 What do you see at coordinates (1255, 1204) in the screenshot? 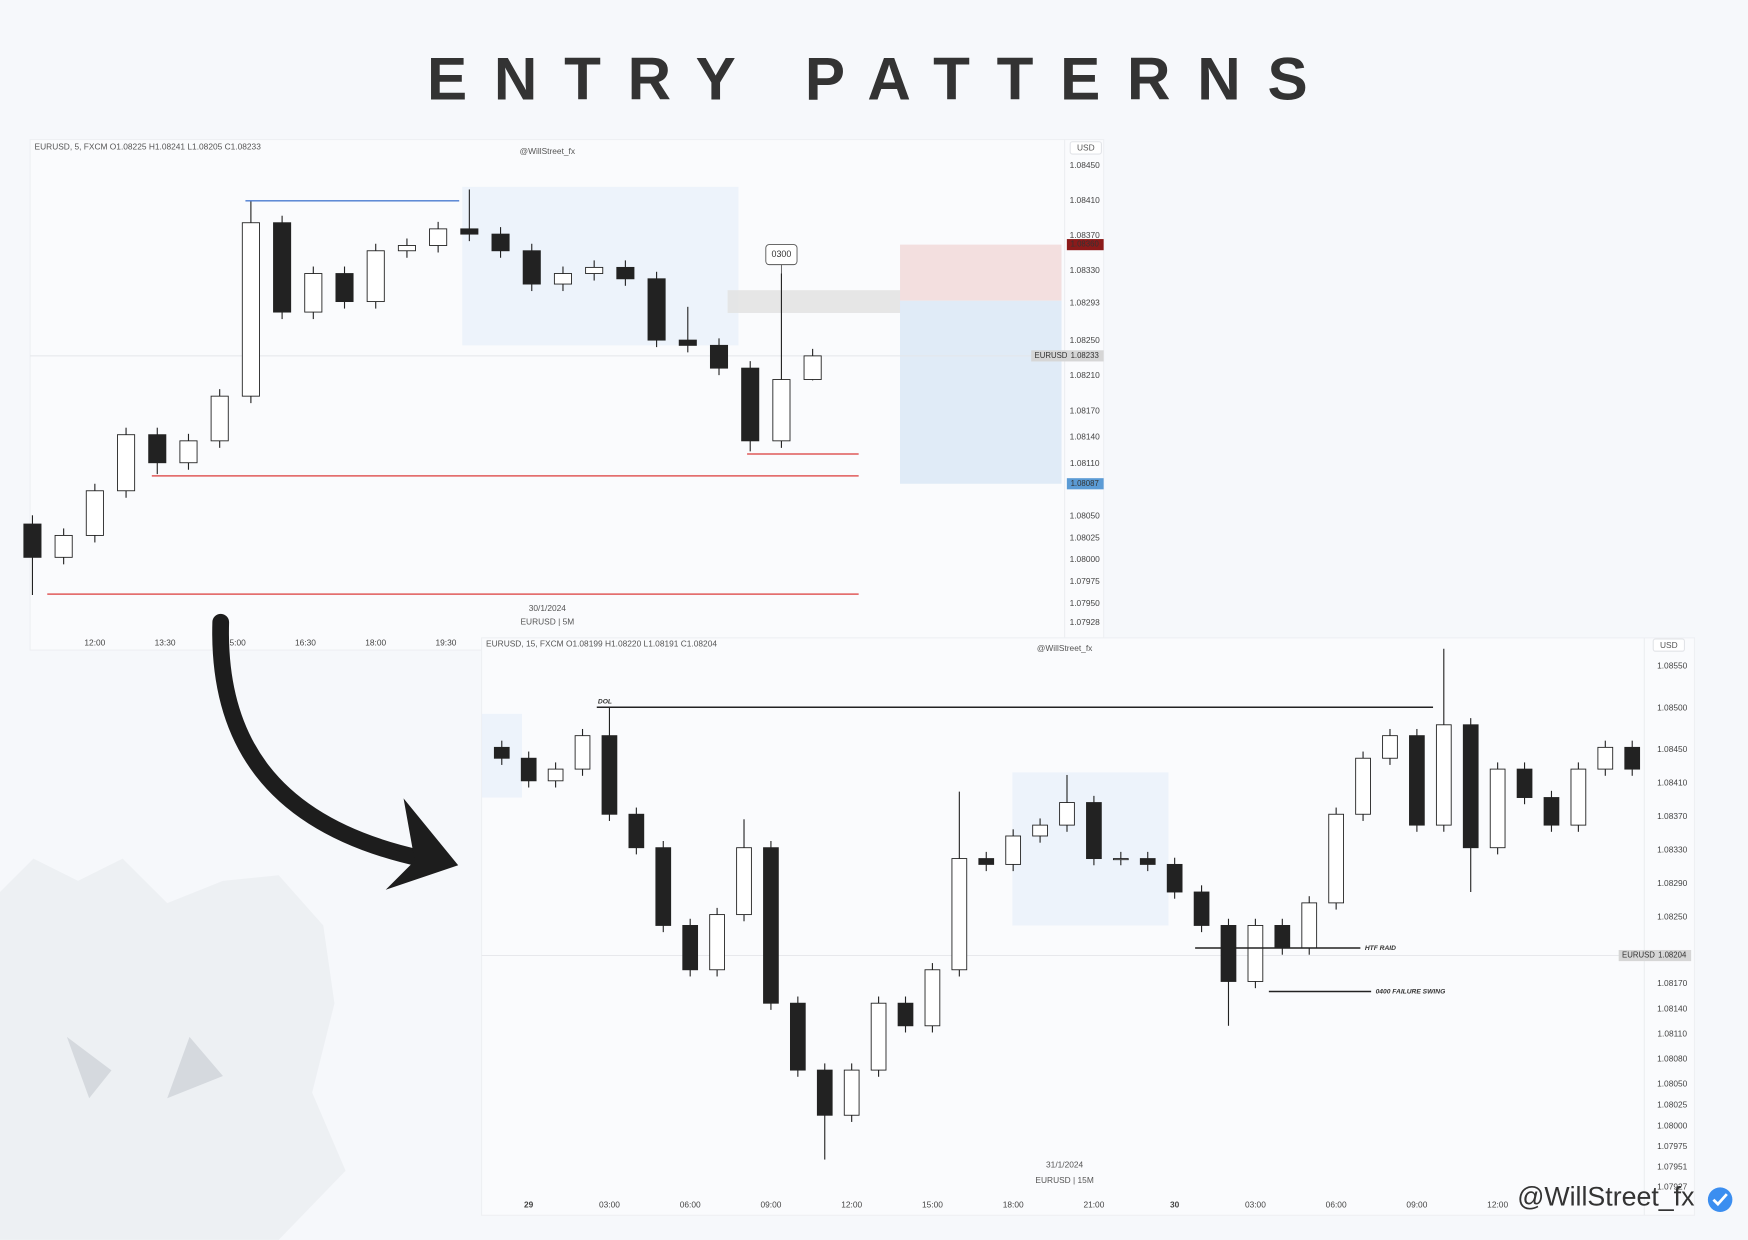
I see `x-tick-label: 03:00` at bounding box center [1255, 1204].